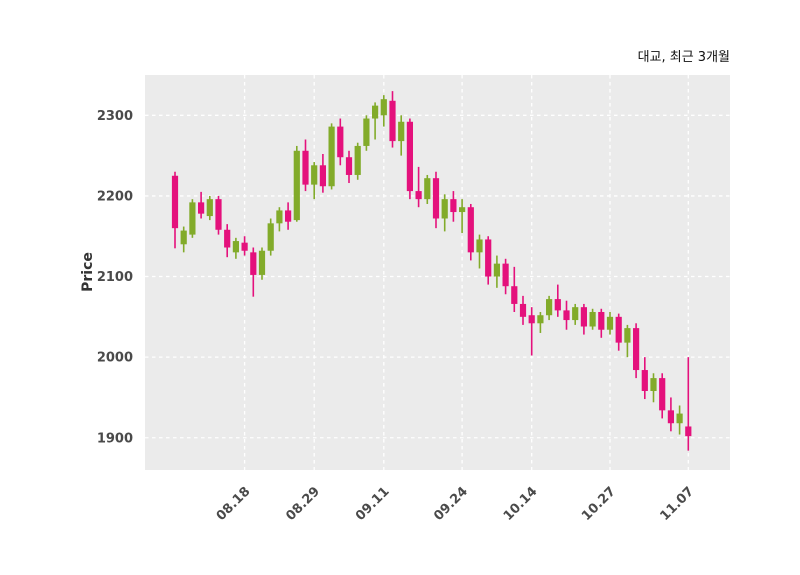  I want to click on y-tick-label: 2200, so click(115, 196).